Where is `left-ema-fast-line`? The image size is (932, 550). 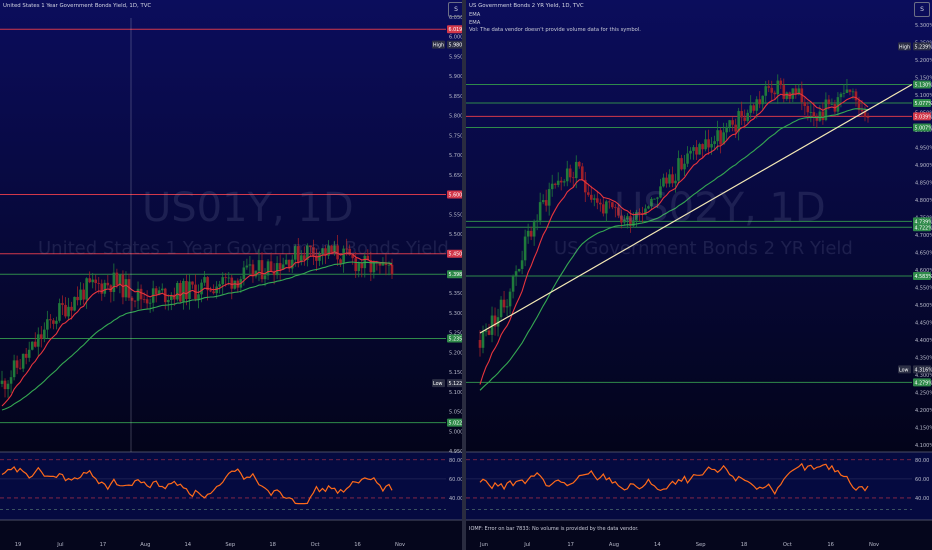 left-ema-fast-line is located at coordinates (197, 329).